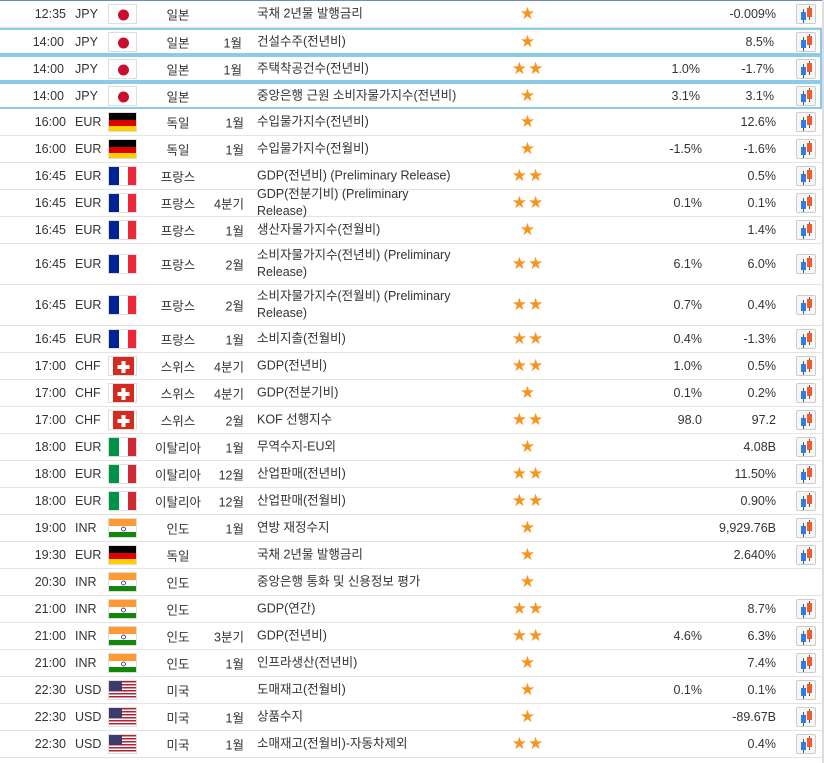 This screenshot has height=763, width=824. What do you see at coordinates (411, 501) in the screenshot?
I see `table-row: 18:00 EUR 이탈리아 12월 산업판매(전월비) ★★ 0.90%` at bounding box center [411, 501].